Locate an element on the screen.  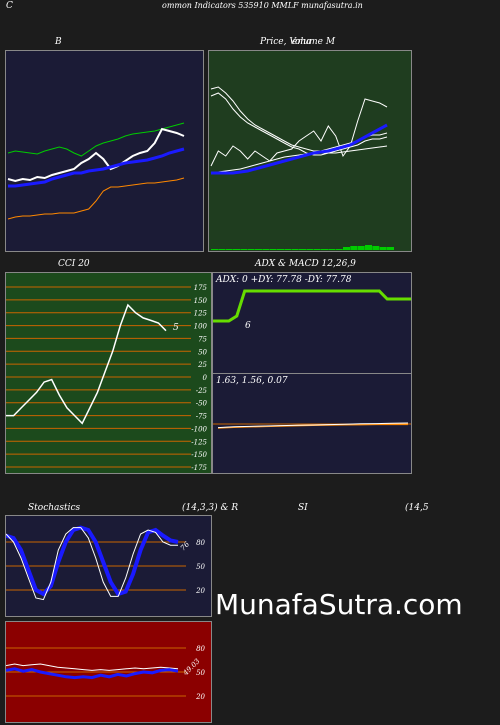
macd-panel: 1.63, 1.56, 0.07 is located at coordinates (312, 423).